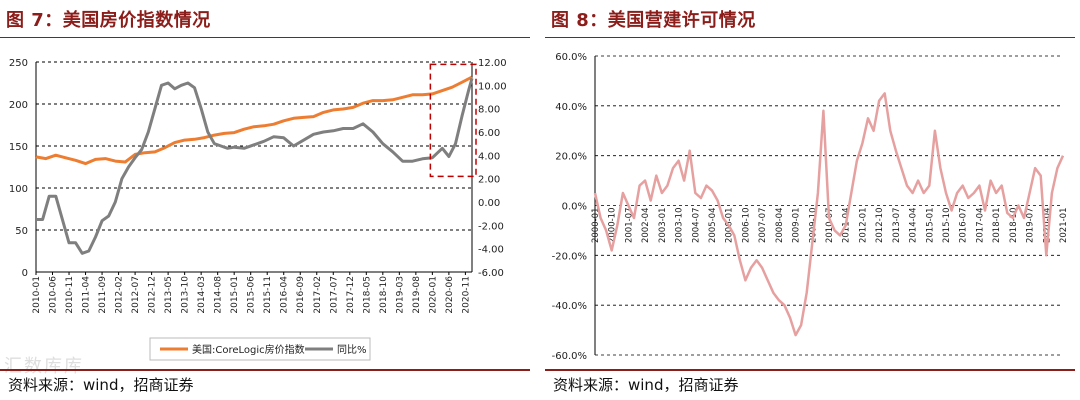 The image size is (1080, 400). Describe the element at coordinates (108, 20) in the screenshot. I see `figure-7-title: 图 7：美国房价指数情况` at that location.